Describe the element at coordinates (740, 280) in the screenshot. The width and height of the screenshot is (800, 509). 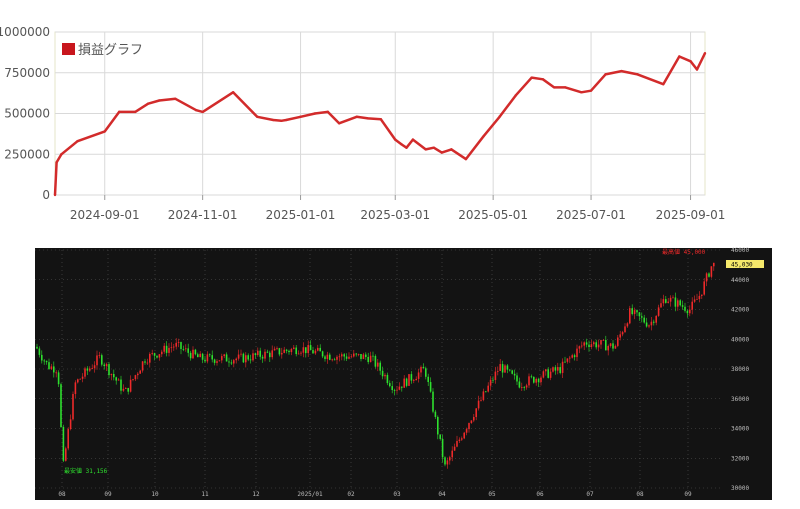
I see `y-tick-label: 44000` at that location.